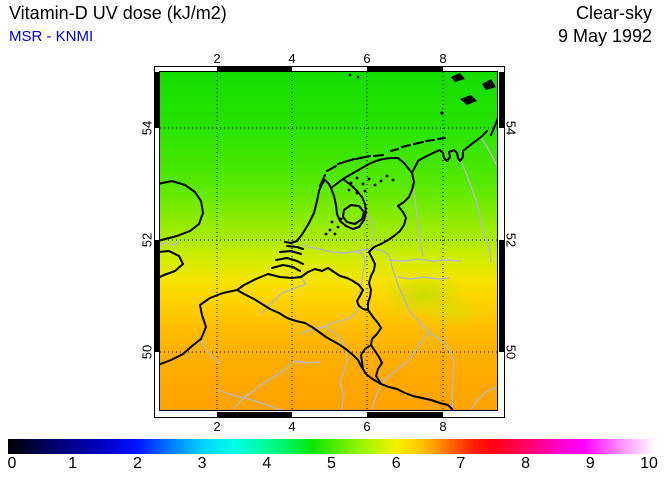 This screenshot has width=665, height=480. I want to click on colorbar, so click(331, 446).